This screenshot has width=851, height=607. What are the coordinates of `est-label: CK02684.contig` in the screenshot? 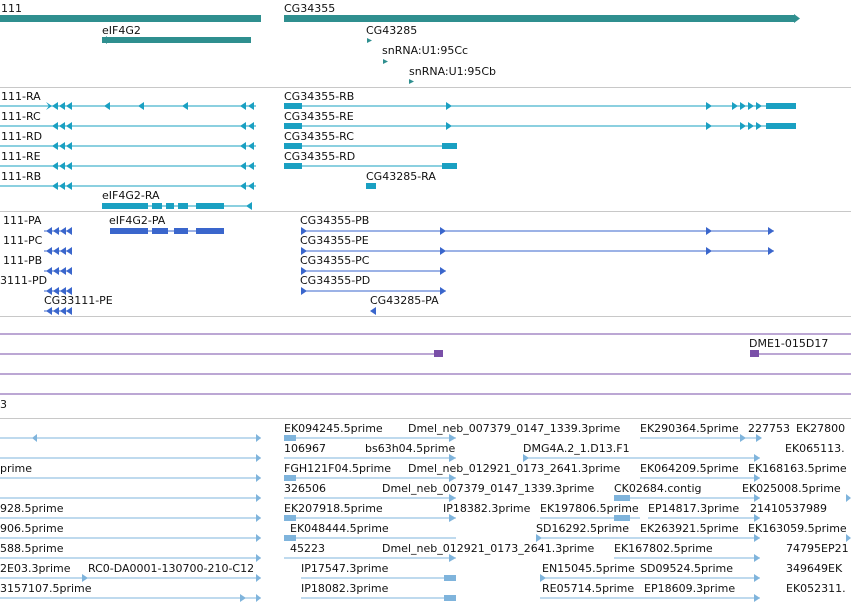 It's located at (657, 488).